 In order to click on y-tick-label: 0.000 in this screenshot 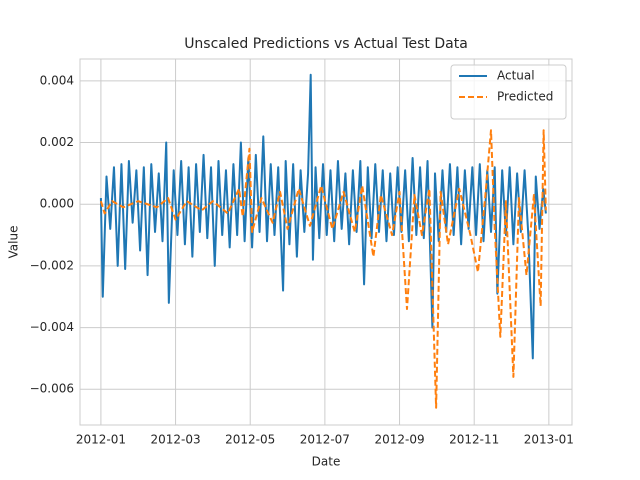, I will do `click(57, 204)`.